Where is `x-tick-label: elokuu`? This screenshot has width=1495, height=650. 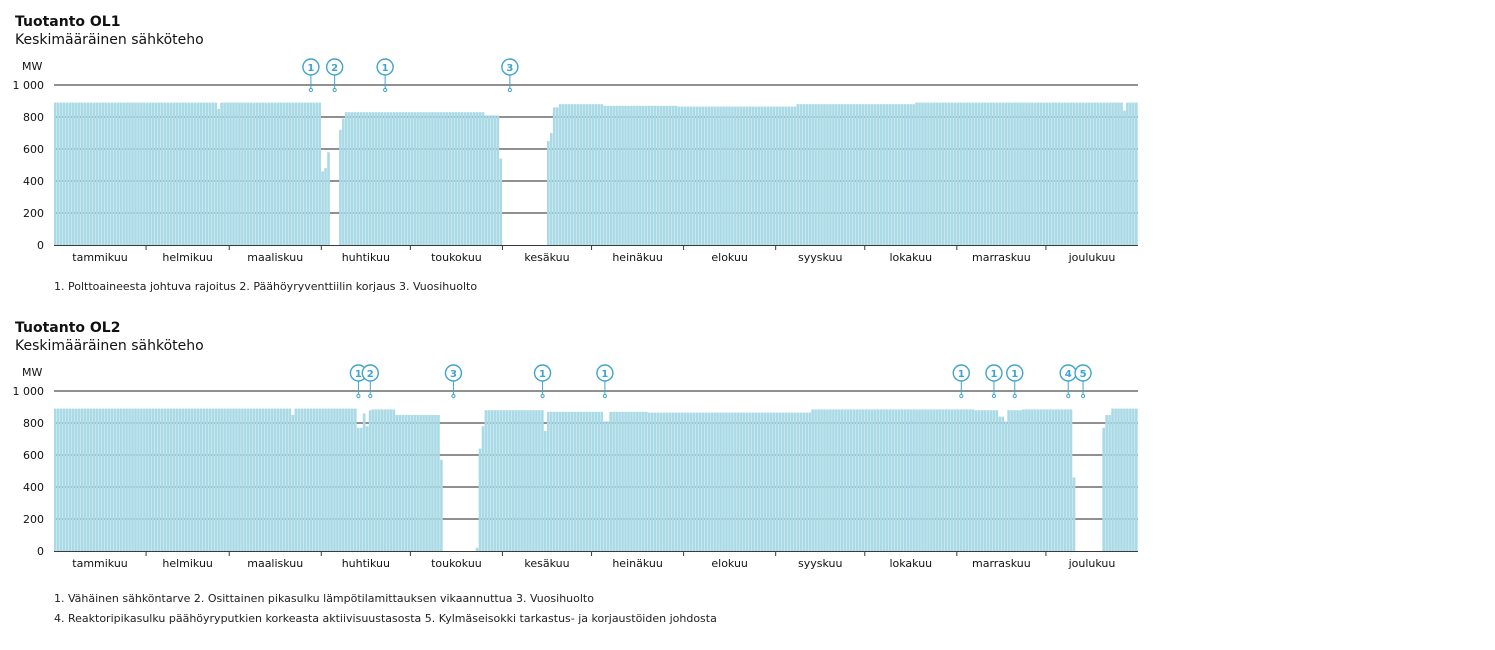
x-tick-label: elokuu is located at coordinates (729, 563).